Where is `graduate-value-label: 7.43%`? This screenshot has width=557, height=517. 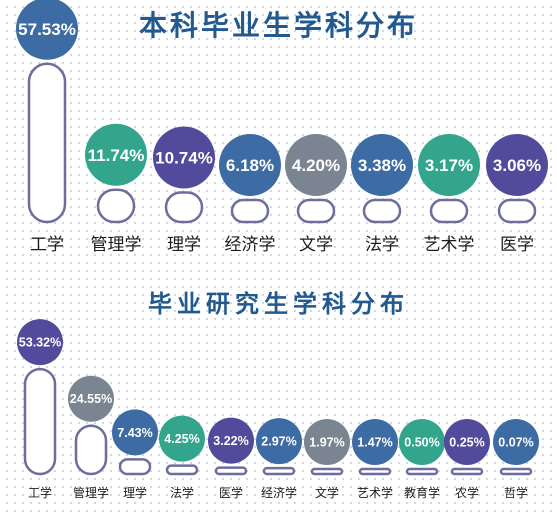 graduate-value-label: 7.43% is located at coordinates (134, 433).